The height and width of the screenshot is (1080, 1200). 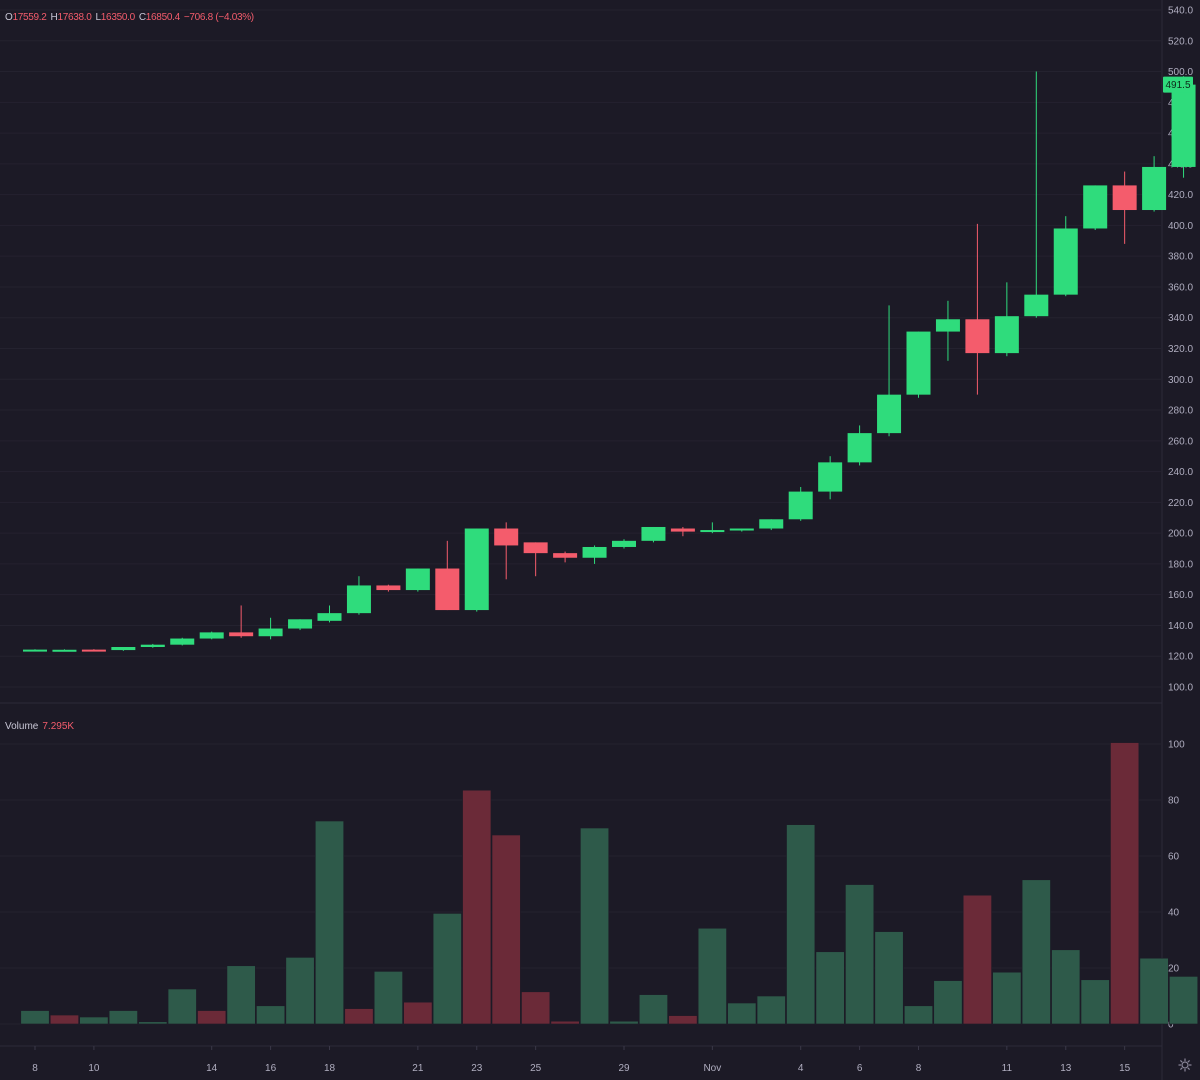 I want to click on time-tick-label: 15, so click(x=1125, y=1068).